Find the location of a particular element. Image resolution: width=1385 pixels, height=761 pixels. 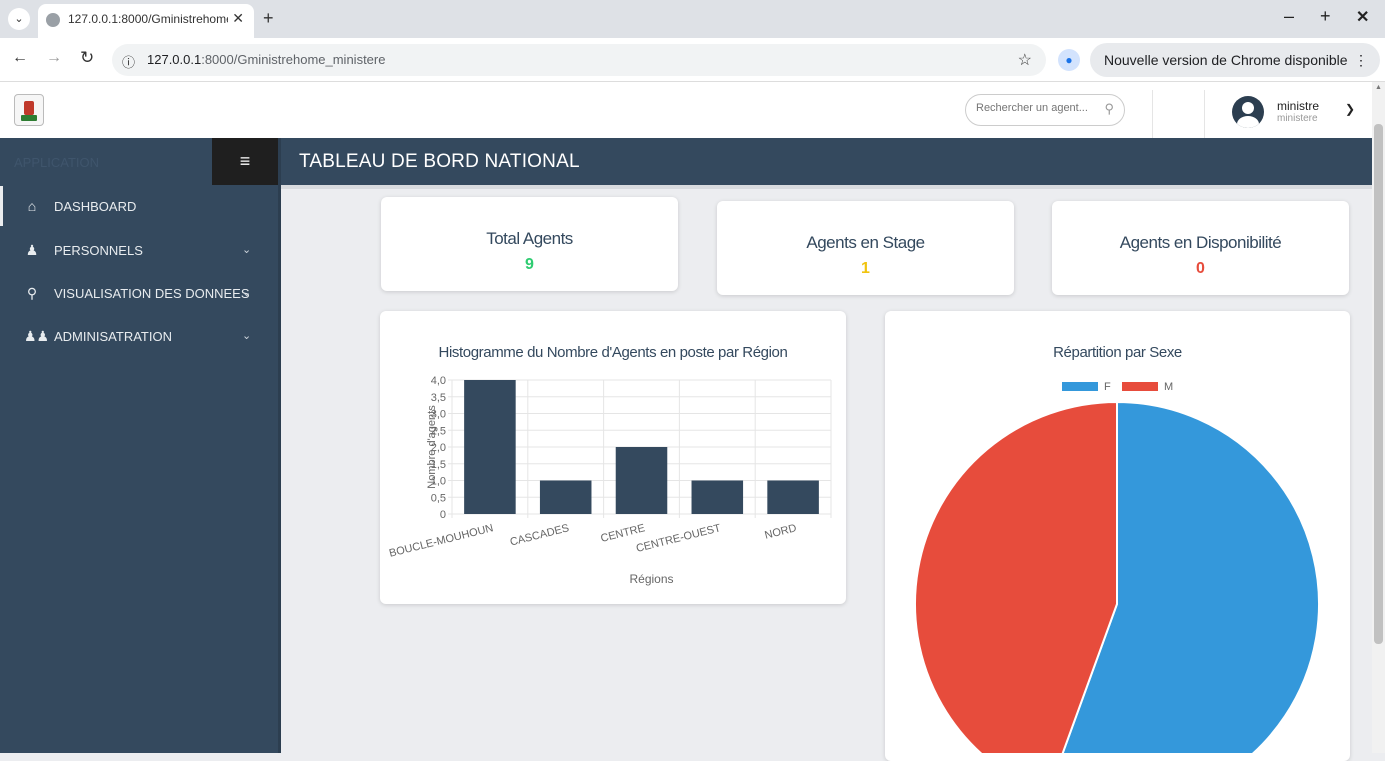

pie-chart-title: Répartition par Sexe is located at coordinates (1117, 352).